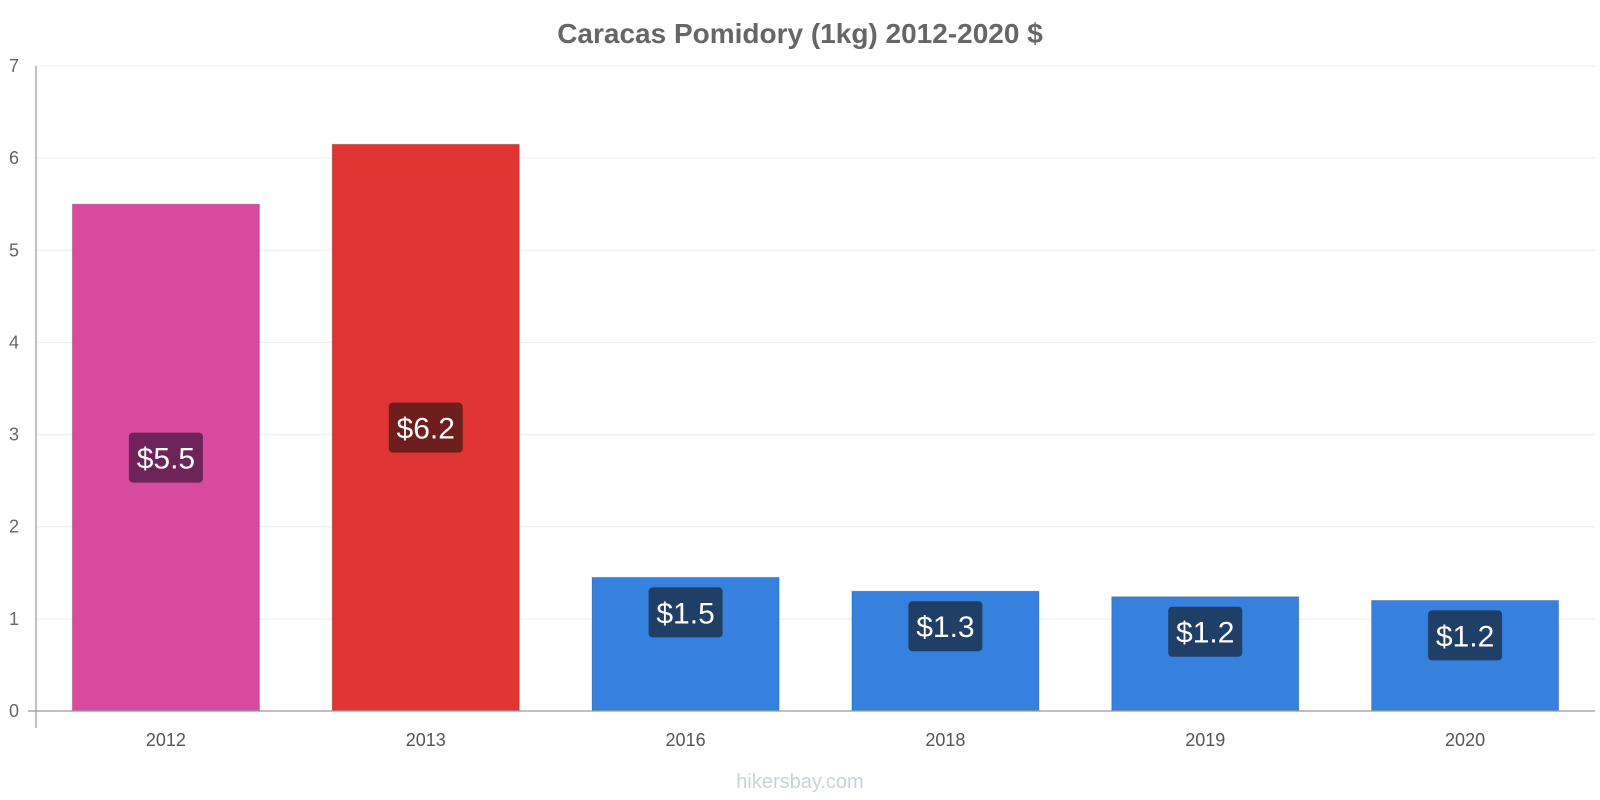 Image resolution: width=1600 pixels, height=800 pixels. I want to click on x-tick-label: 2012, so click(166, 740).